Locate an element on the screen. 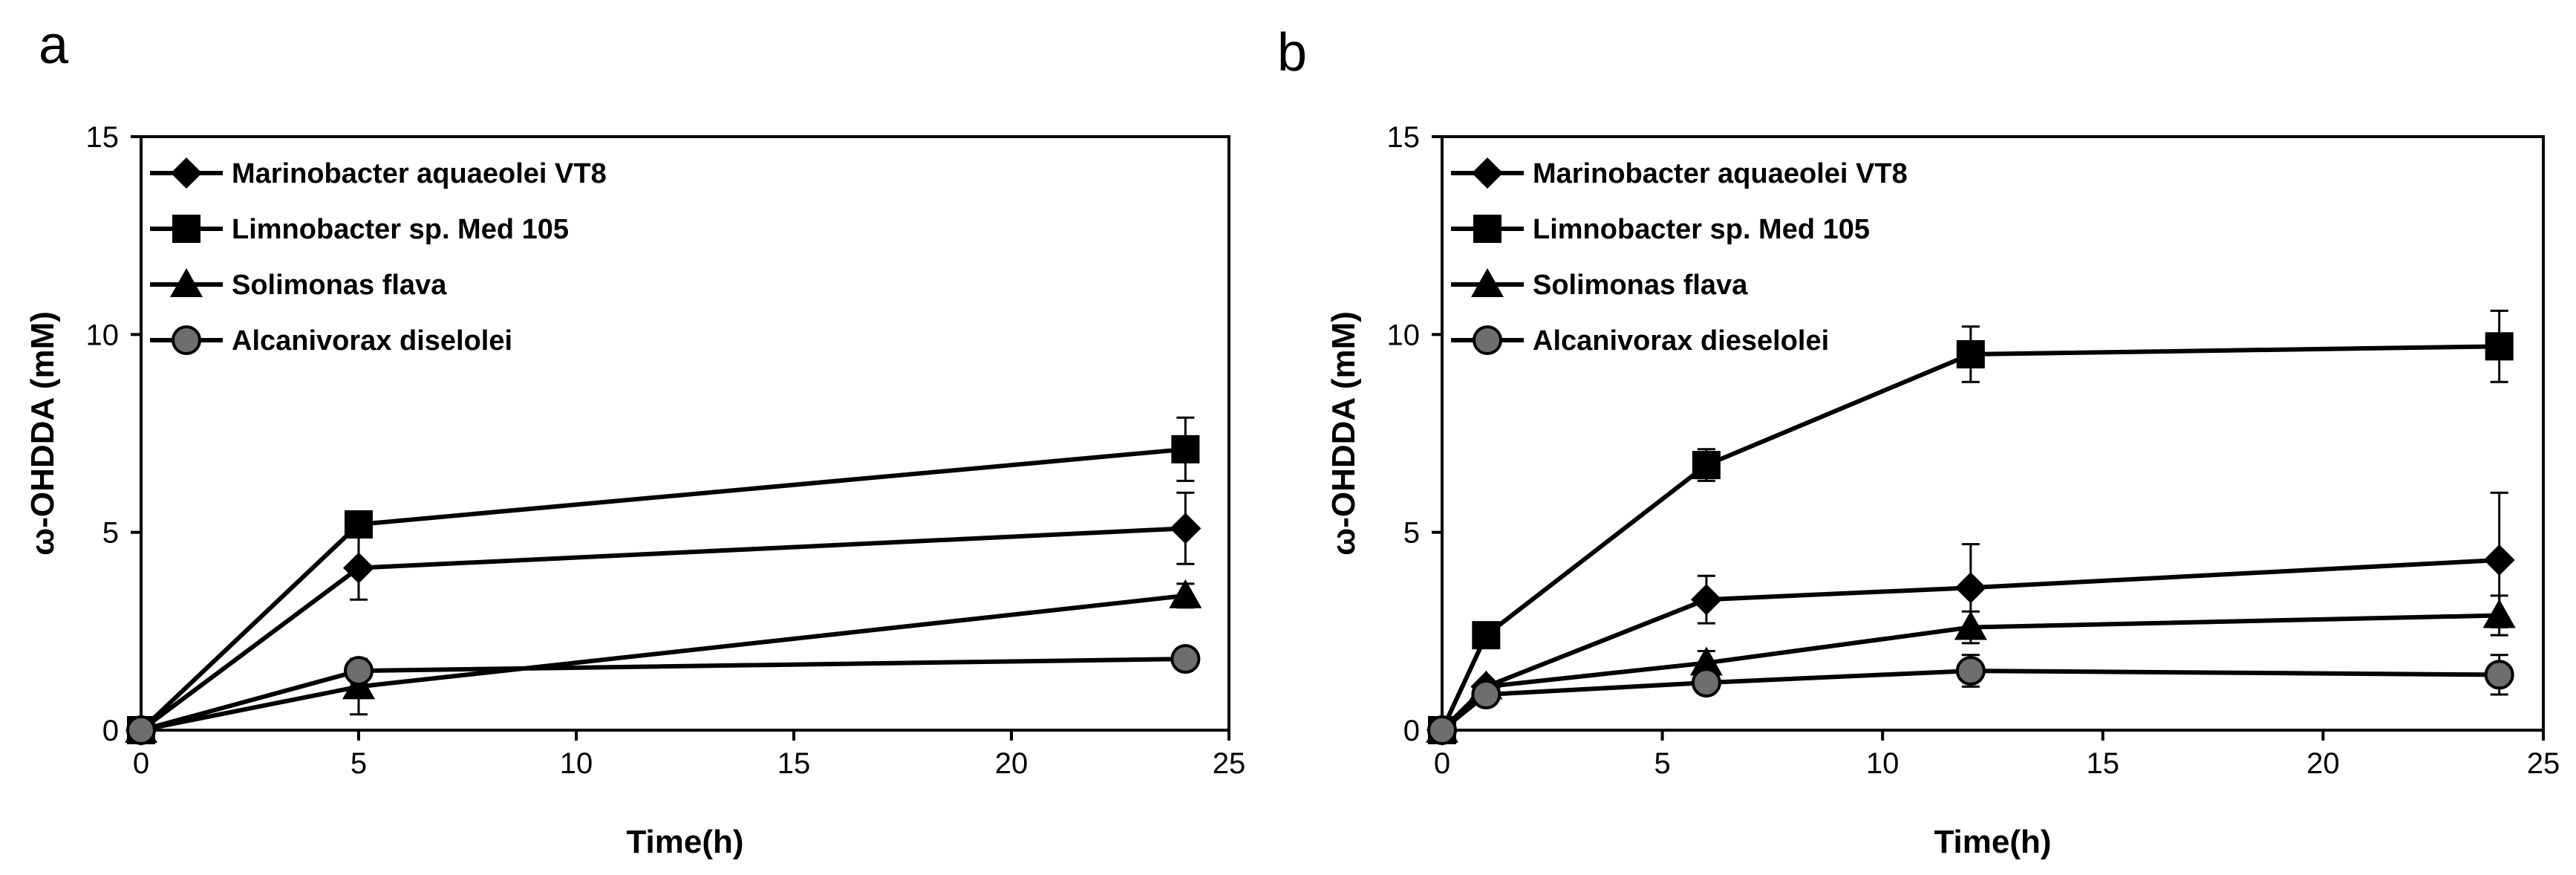  series-diamond is located at coordinates (663, 618).